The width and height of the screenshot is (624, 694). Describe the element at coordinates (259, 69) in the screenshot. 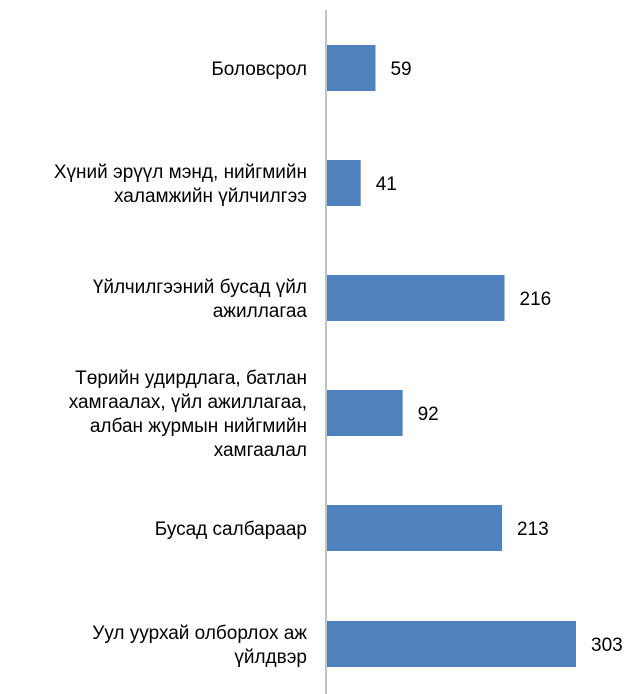

I see `category-label-0-line-0: Боловсрол` at that location.